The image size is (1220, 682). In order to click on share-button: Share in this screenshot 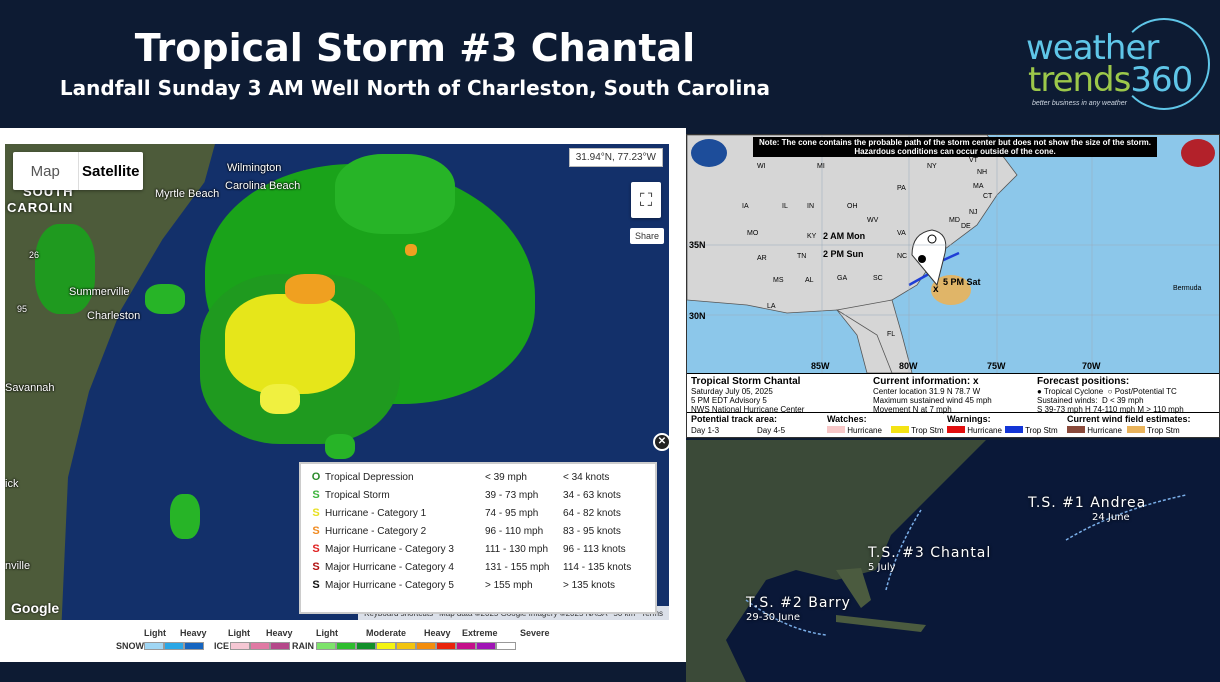, I will do `click(646, 236)`.